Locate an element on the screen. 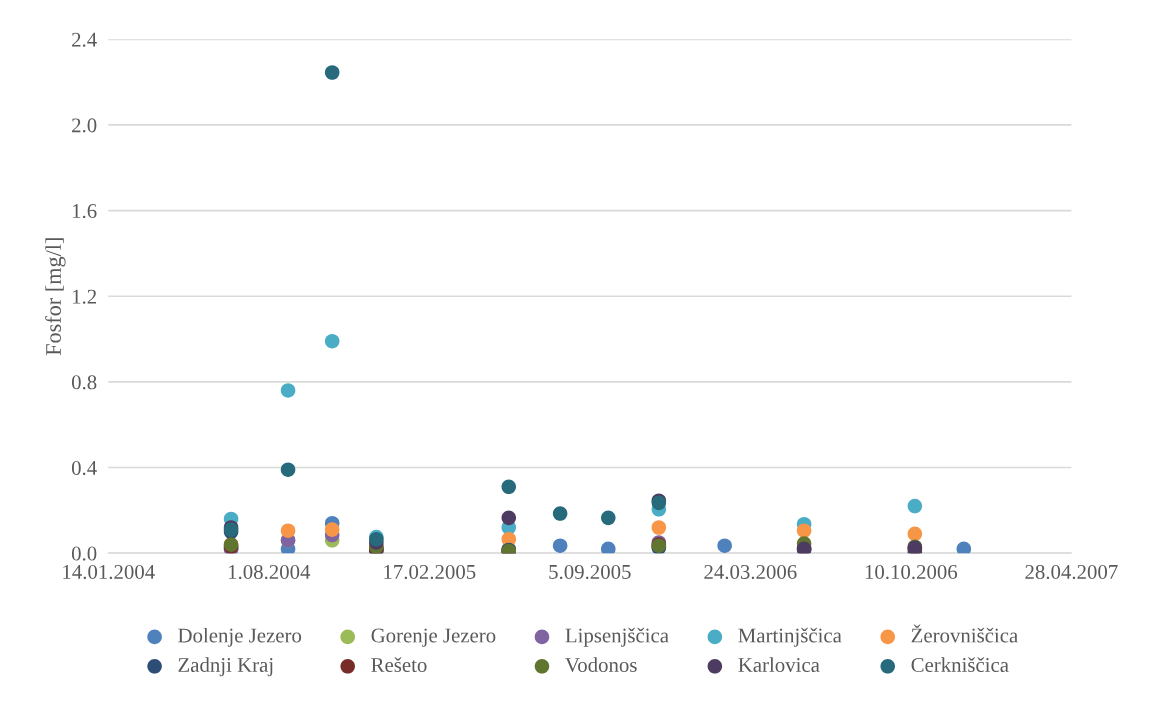 The image size is (1152, 702). legend-label: Karlovica is located at coordinates (779, 664).